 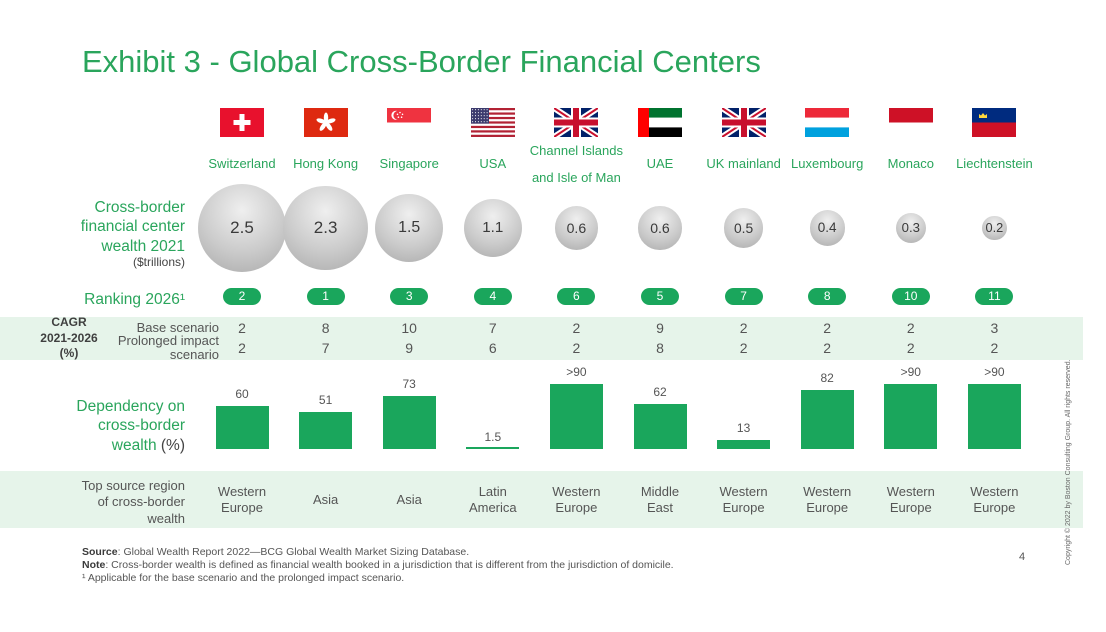 I want to click on cagr-label-line: CAGR, so click(x=69, y=322).